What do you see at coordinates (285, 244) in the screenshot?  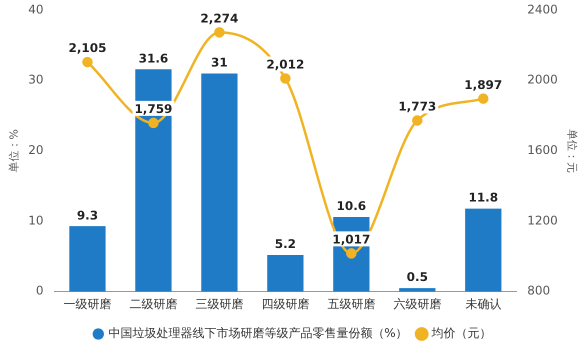 I see `data-label: 5.2` at bounding box center [285, 244].